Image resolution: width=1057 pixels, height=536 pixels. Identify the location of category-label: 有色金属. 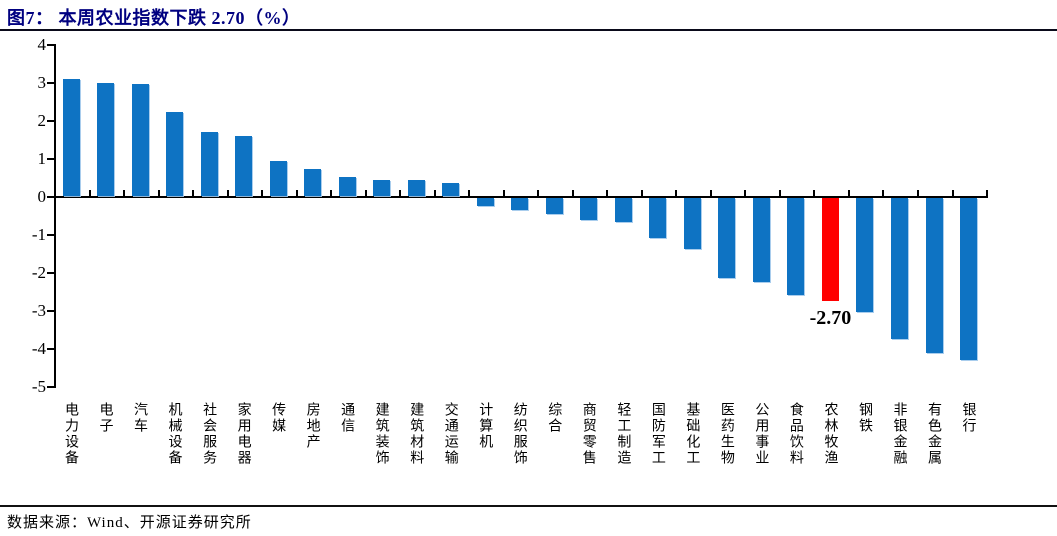
(933, 434).